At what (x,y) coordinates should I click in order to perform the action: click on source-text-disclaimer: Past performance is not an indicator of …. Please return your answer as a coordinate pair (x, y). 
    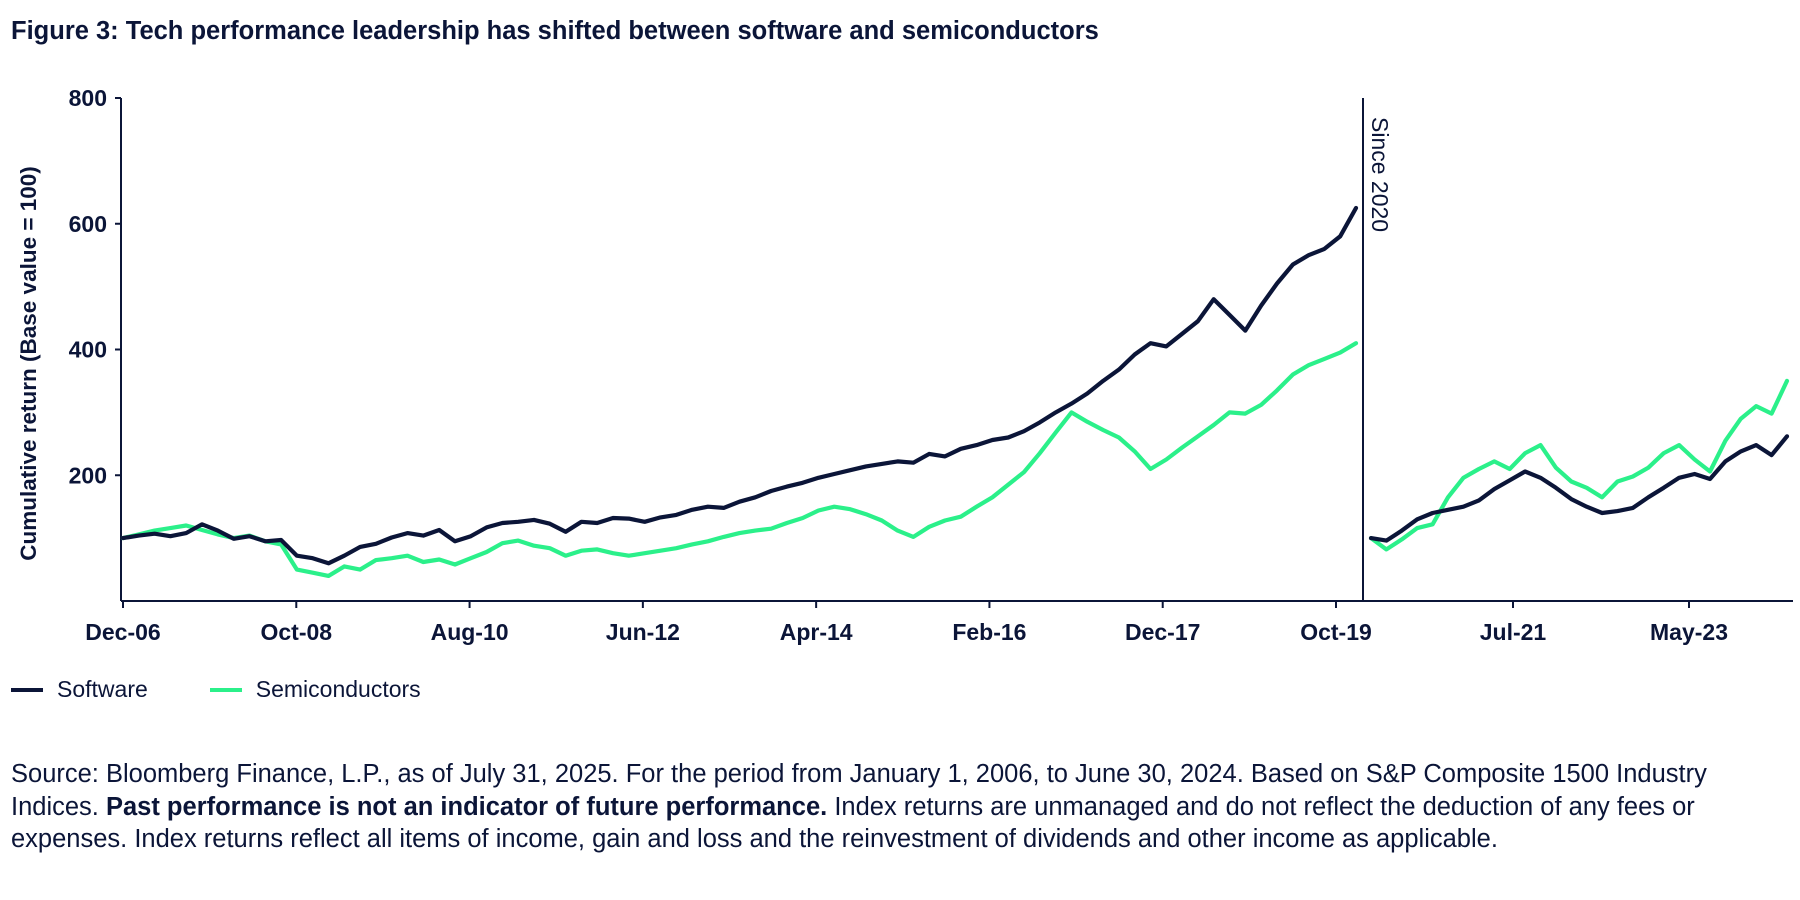
    Looking at the image, I should click on (466, 806).